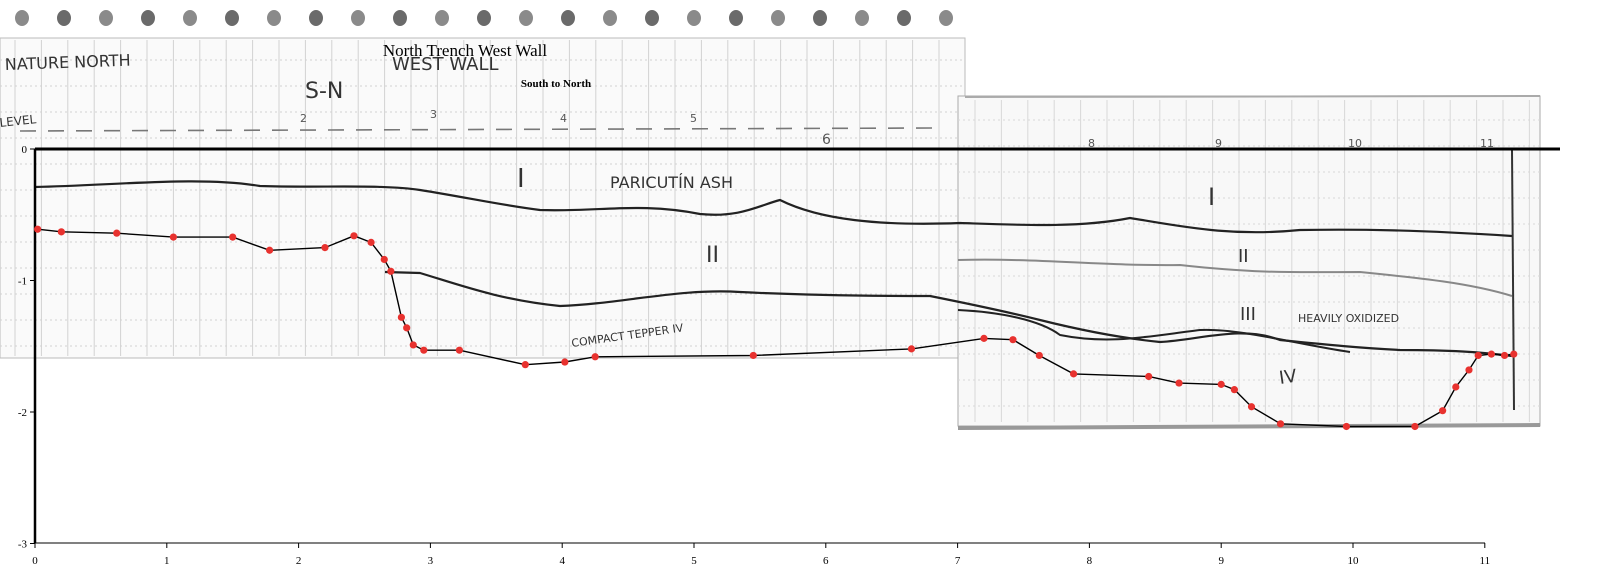 This screenshot has height=587, width=1597. I want to click on x-tick-label: 6, so click(826, 561).